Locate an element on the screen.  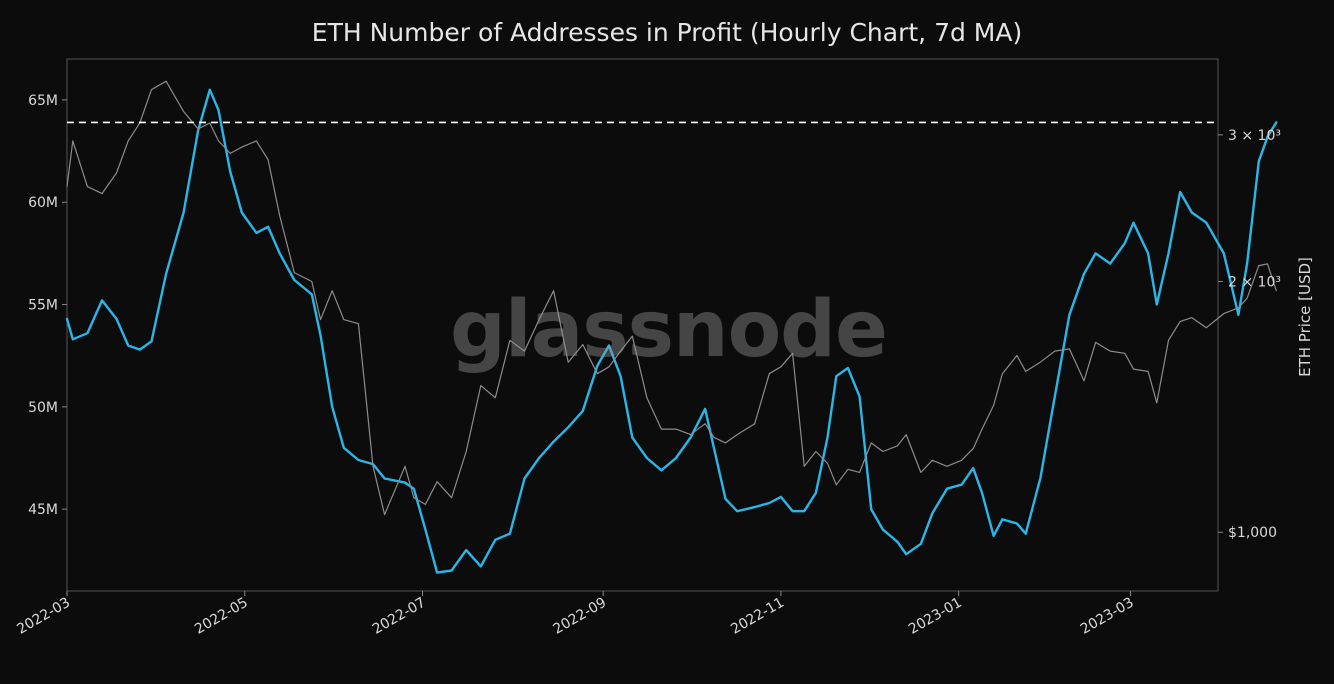
x-tick-label: 2022-07 is located at coordinates (399, 616).